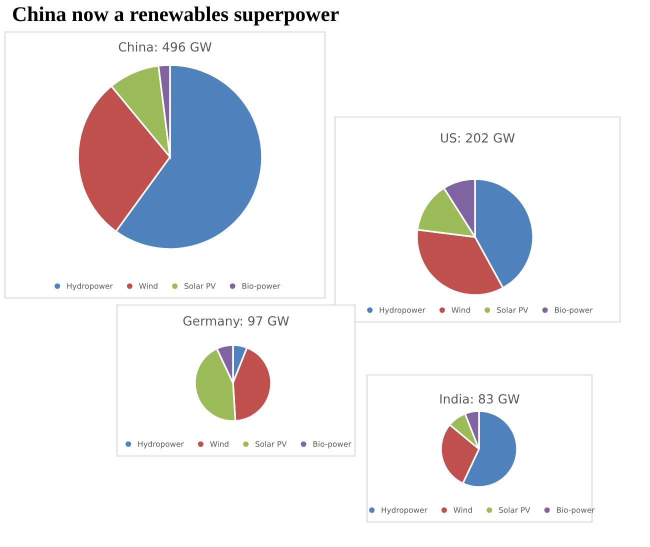 The height and width of the screenshot is (547, 650). What do you see at coordinates (176, 16) in the screenshot?
I see `text: China now a renewables superpower` at bounding box center [176, 16].